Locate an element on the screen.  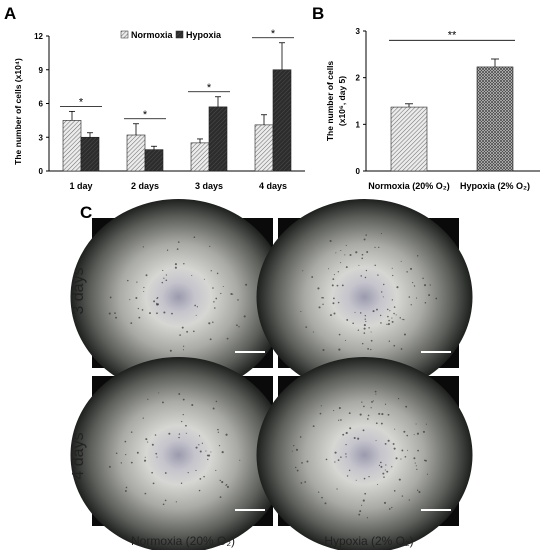
y-tick-label-b: 3 is located at coordinates (358, 31).